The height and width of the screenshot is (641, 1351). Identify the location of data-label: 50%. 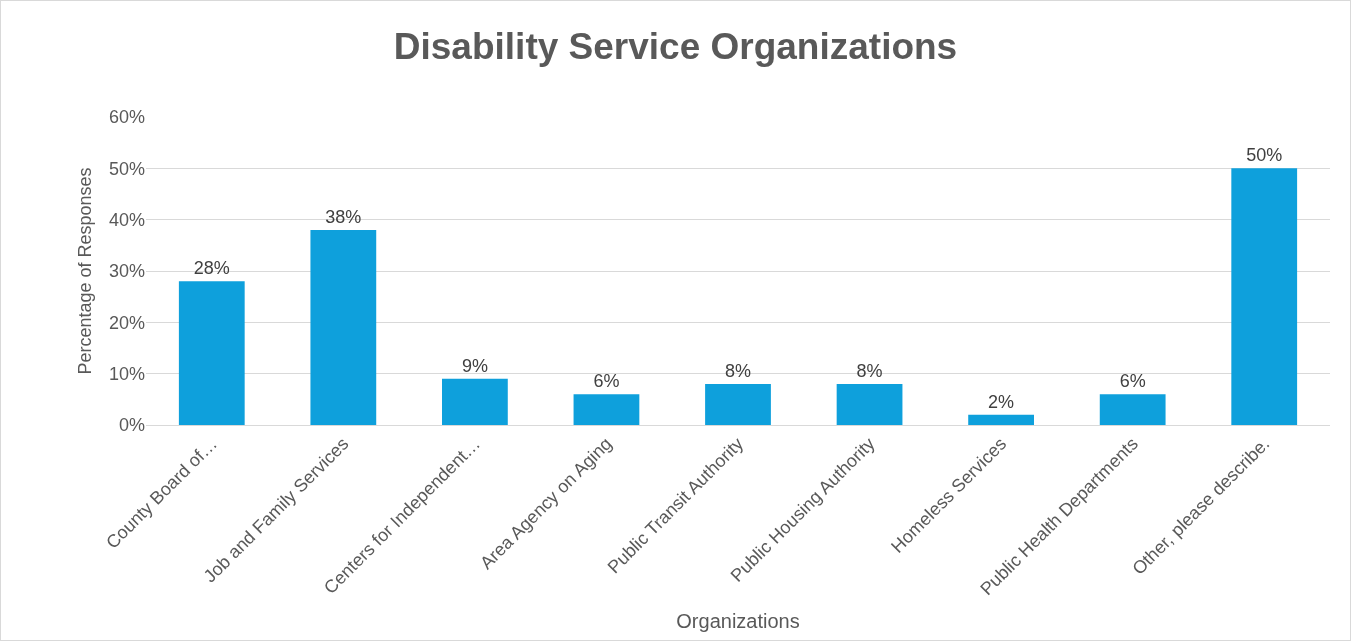
(1264, 155).